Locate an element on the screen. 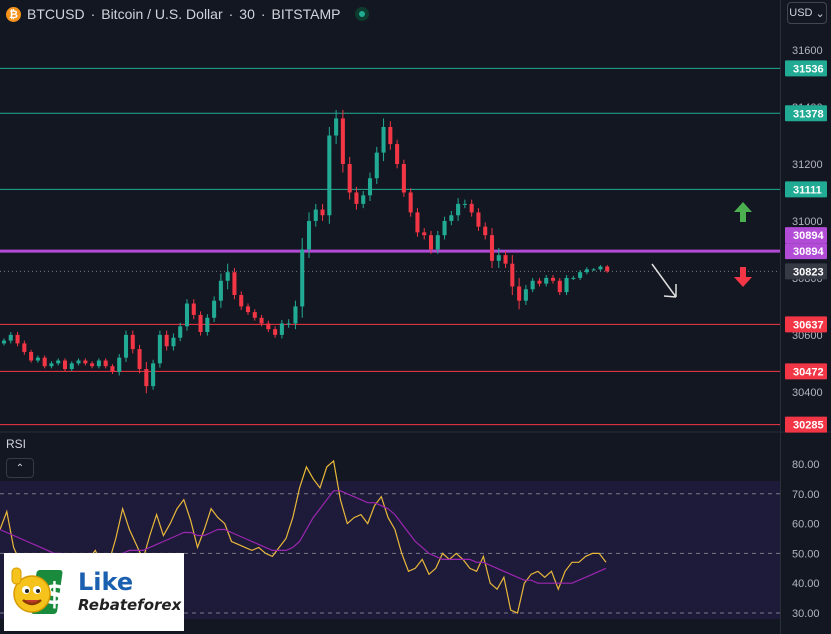 The width and height of the screenshot is (831, 634). up-arrow-icon is located at coordinates (743, 212).